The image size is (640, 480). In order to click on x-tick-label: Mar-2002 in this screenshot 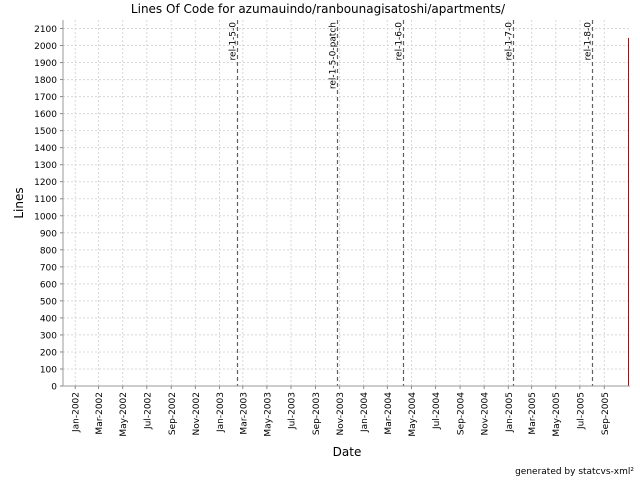, I will do `click(100, 413)`.